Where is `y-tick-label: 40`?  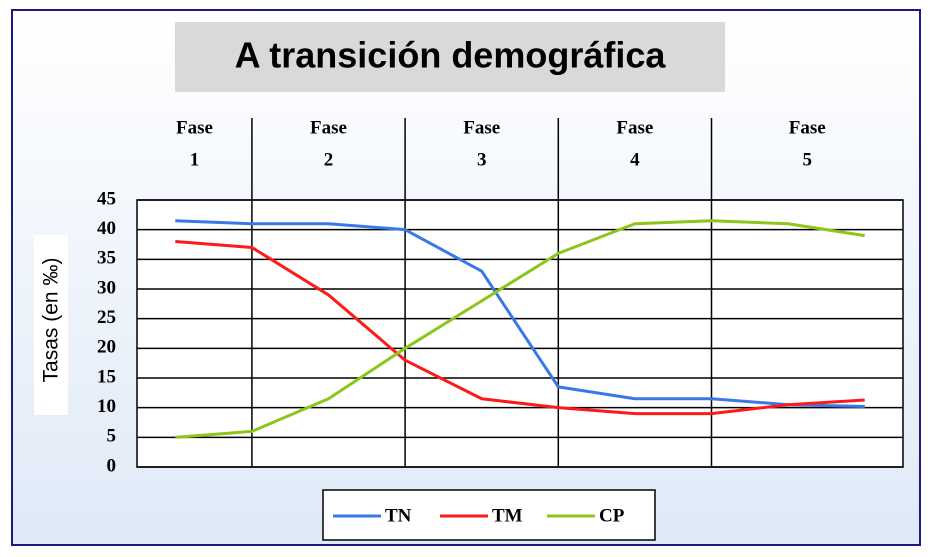 y-tick-label: 40 is located at coordinates (106, 228).